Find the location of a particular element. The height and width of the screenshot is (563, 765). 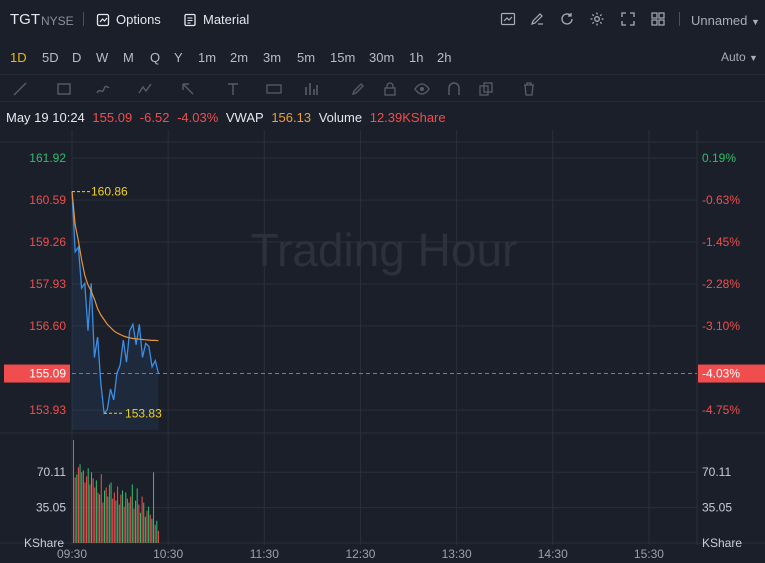

exchange-label: NYSE is located at coordinates (57, 21).